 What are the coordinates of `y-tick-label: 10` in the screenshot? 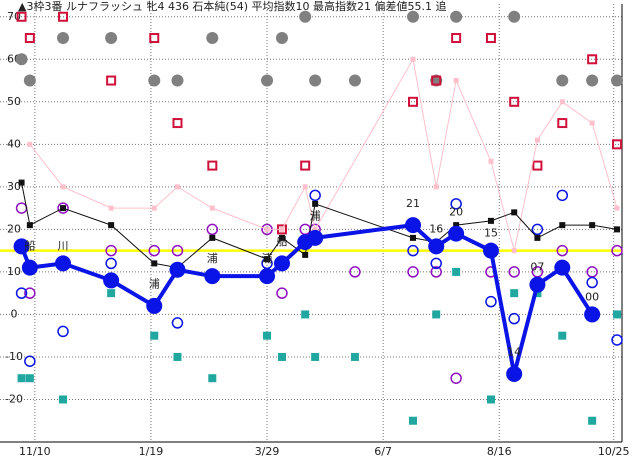 It's located at (14, 271).